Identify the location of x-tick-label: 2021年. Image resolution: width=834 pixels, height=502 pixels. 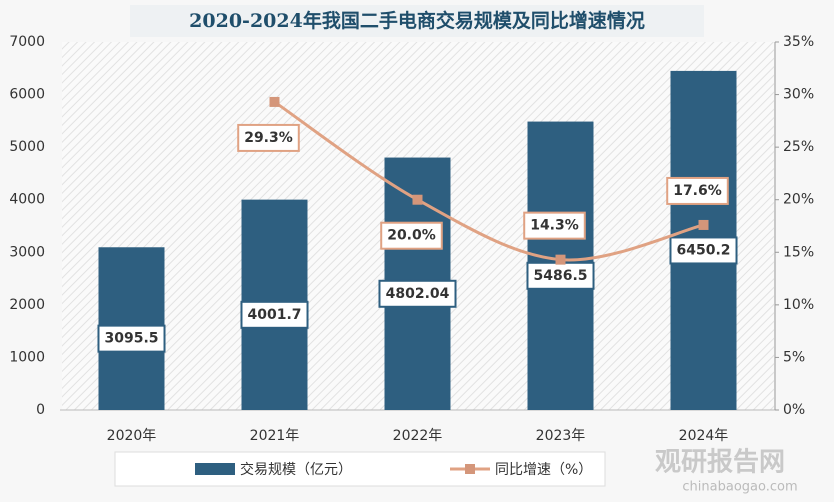
(275, 436).